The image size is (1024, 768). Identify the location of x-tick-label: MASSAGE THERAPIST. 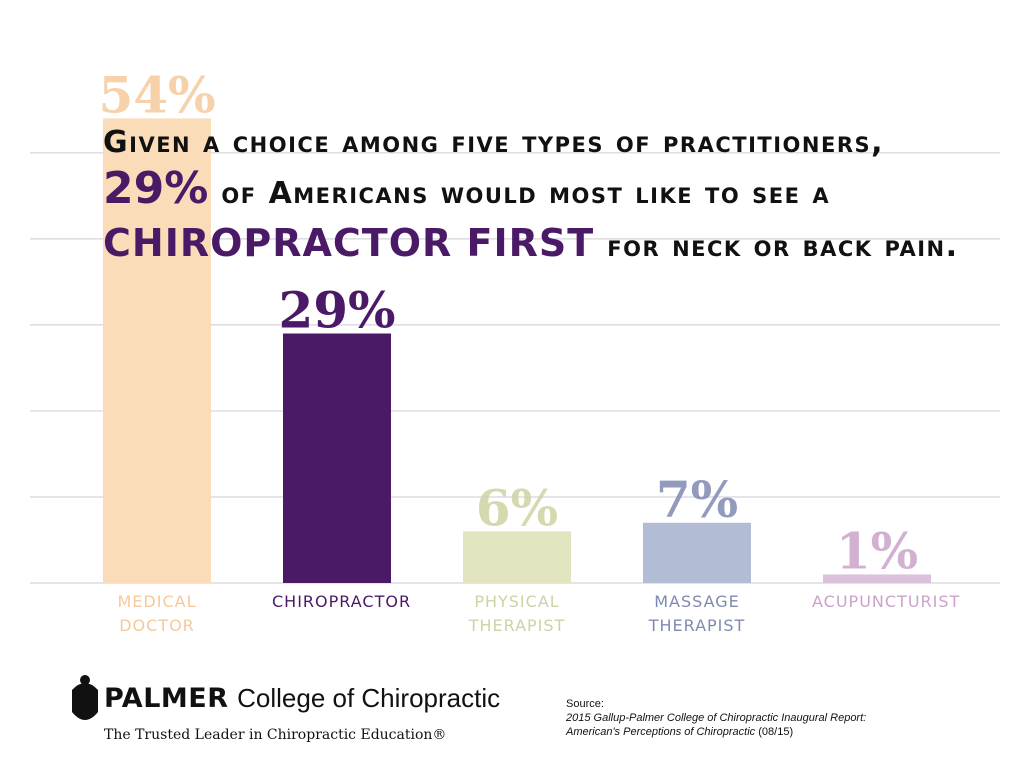
(697, 613).